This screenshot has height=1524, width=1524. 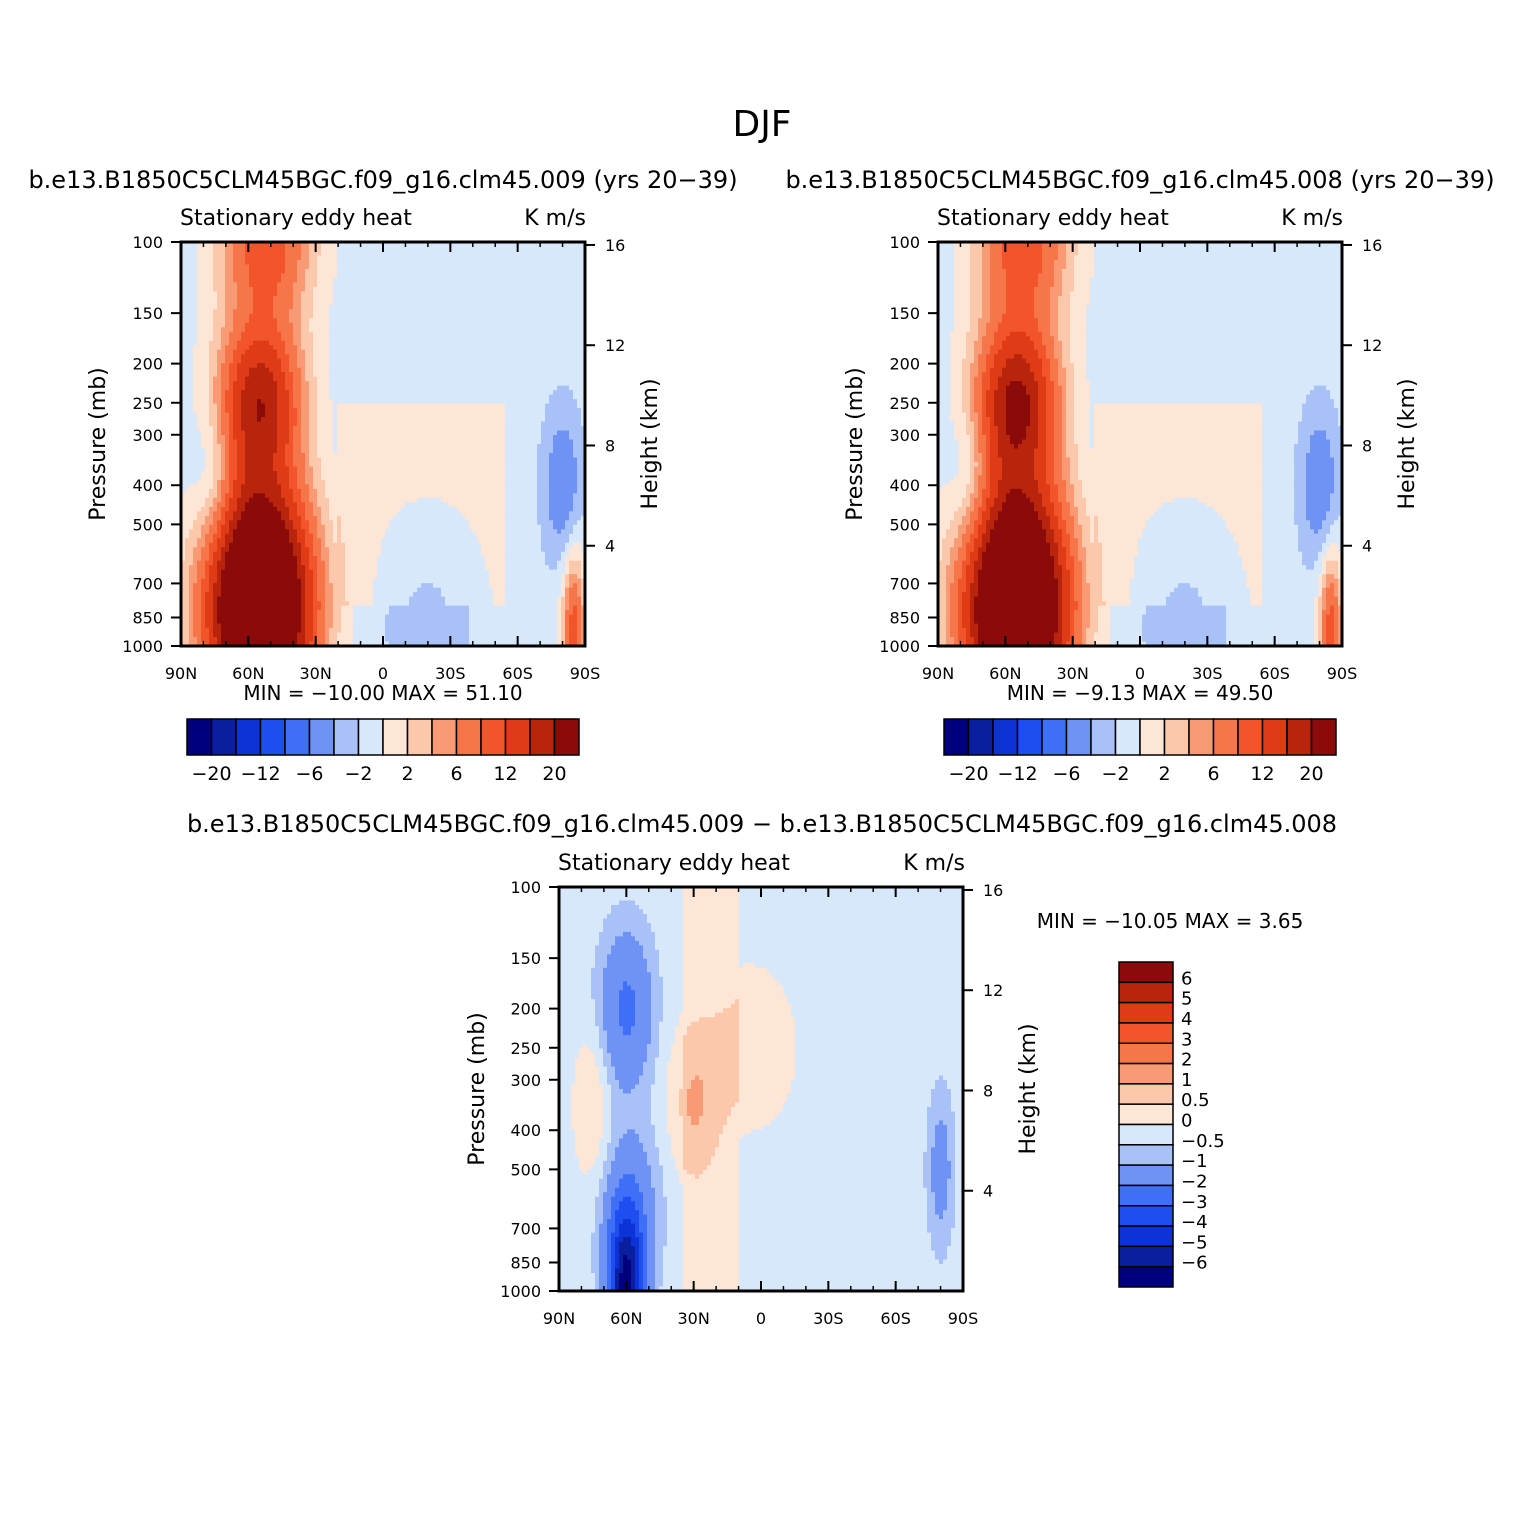 I want to click on y-tick-label: 700, so click(x=904, y=583).